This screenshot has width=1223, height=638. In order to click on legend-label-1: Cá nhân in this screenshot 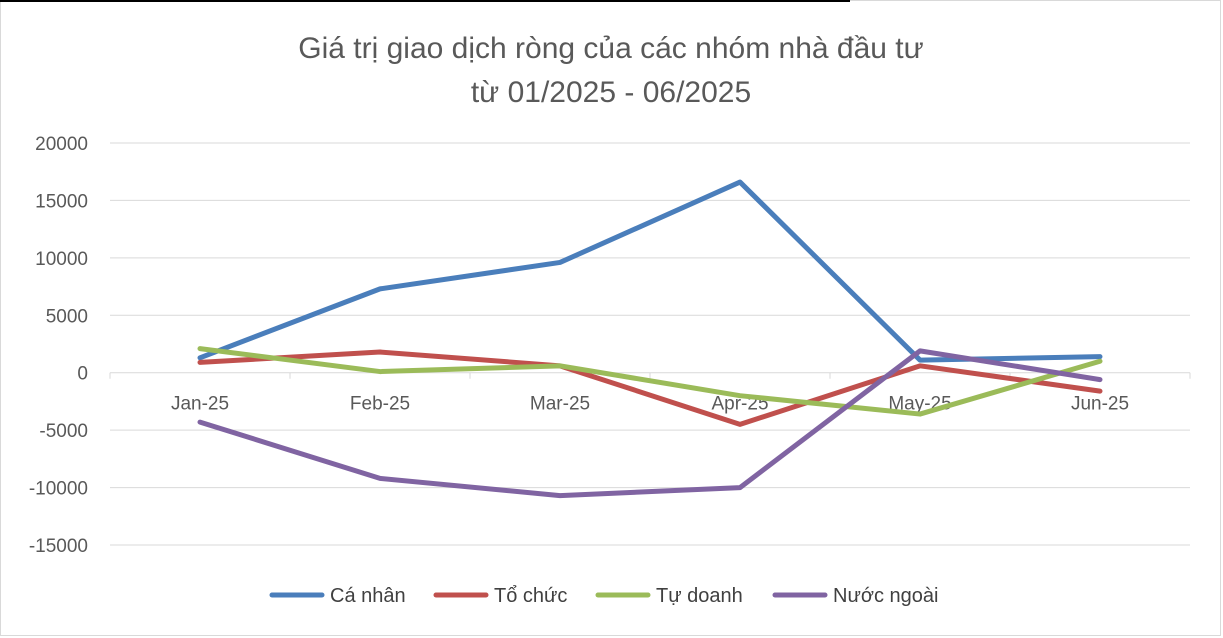, I will do `click(368, 596)`.